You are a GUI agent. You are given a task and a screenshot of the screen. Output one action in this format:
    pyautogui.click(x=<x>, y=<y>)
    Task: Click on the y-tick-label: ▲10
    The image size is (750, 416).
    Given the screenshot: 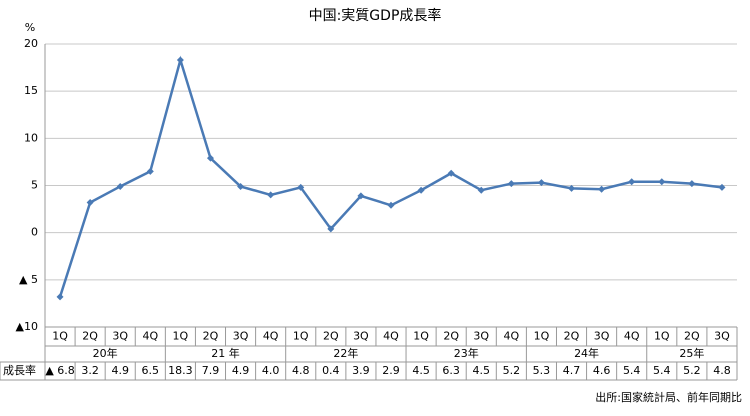 What is the action you would take?
    pyautogui.click(x=27, y=326)
    